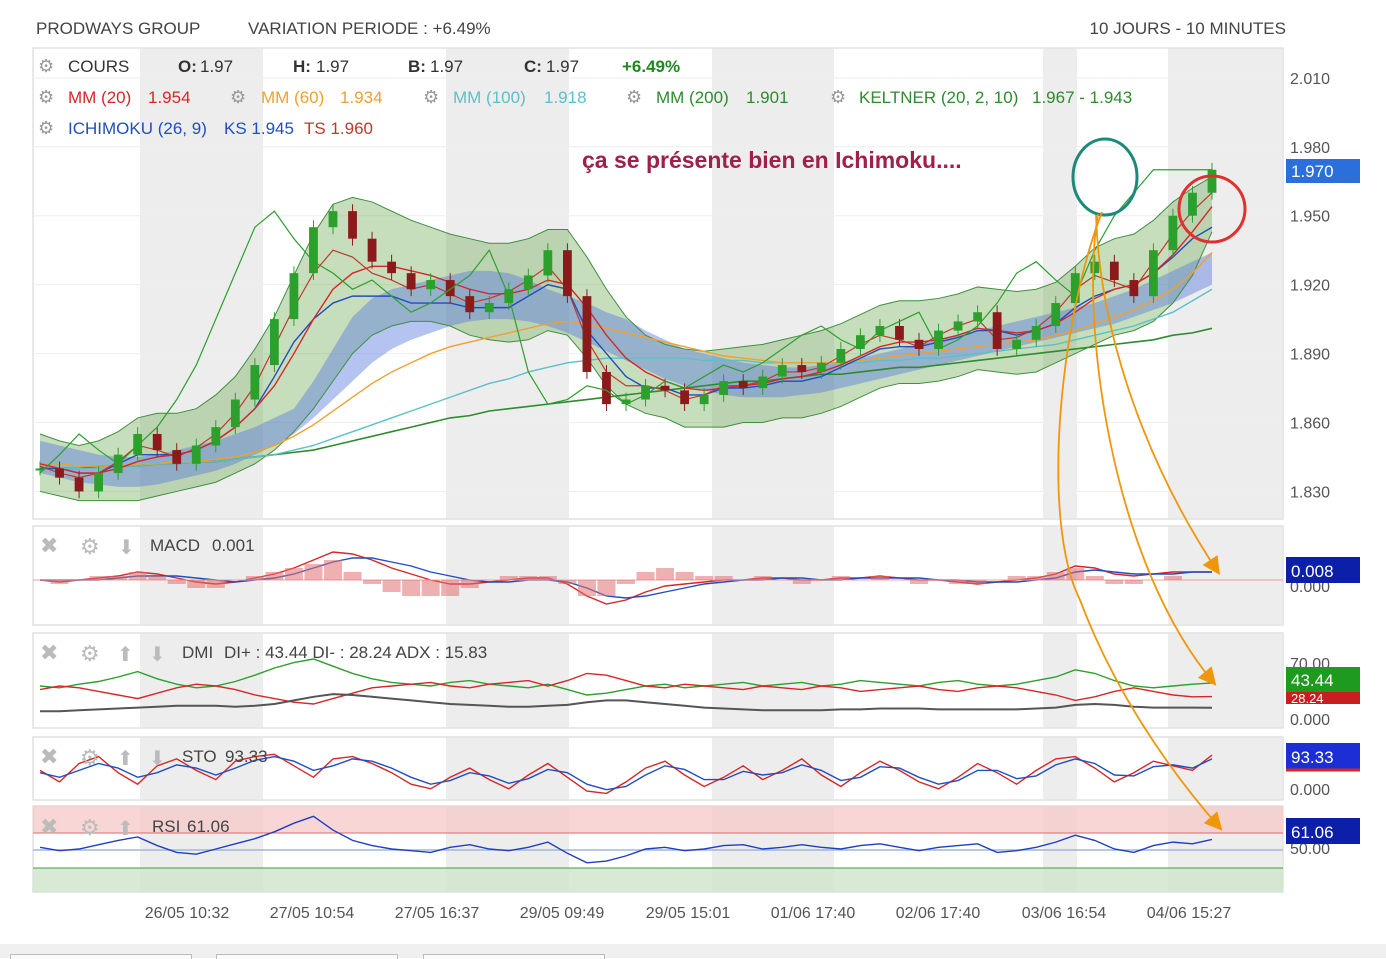 The image size is (1386, 959). What do you see at coordinates (1064, 913) in the screenshot?
I see `x-tick-label: 03/06 16:54` at bounding box center [1064, 913].